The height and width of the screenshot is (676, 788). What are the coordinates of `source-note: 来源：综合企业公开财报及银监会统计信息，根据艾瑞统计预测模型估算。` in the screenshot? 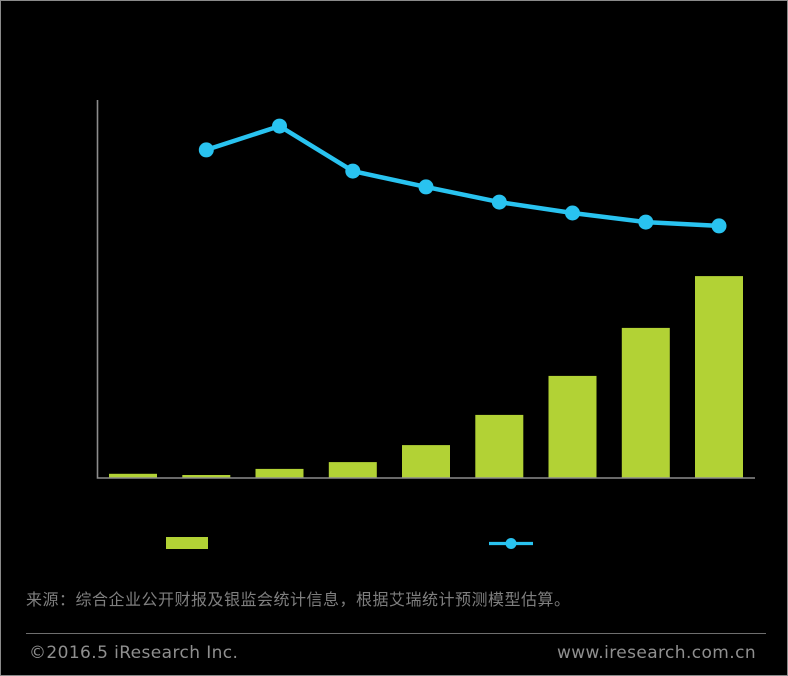 It's located at (298, 599).